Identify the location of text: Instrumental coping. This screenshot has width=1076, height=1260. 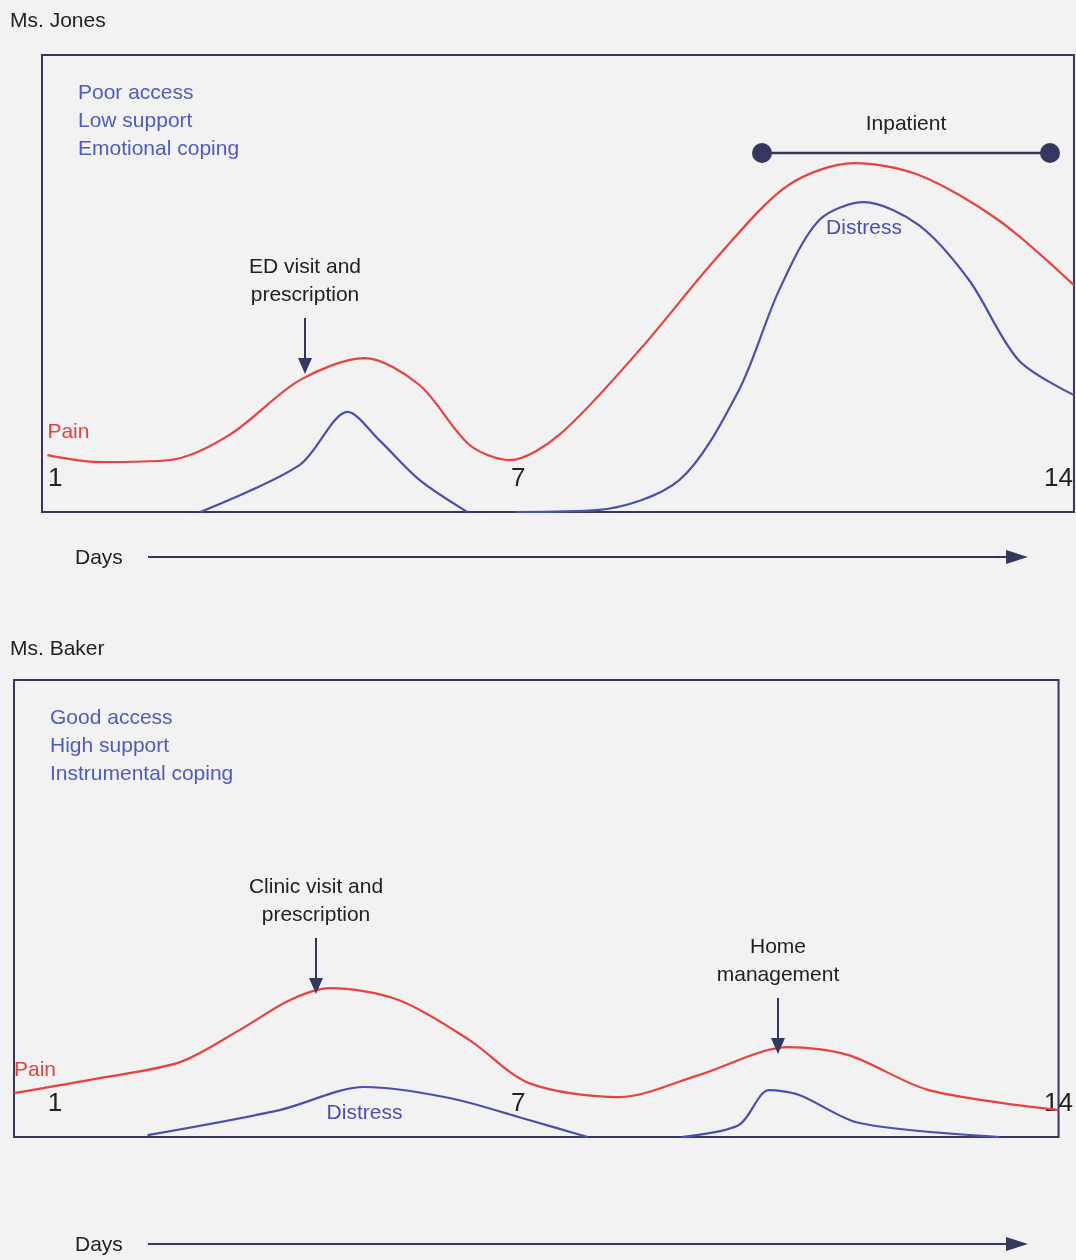
(142, 772).